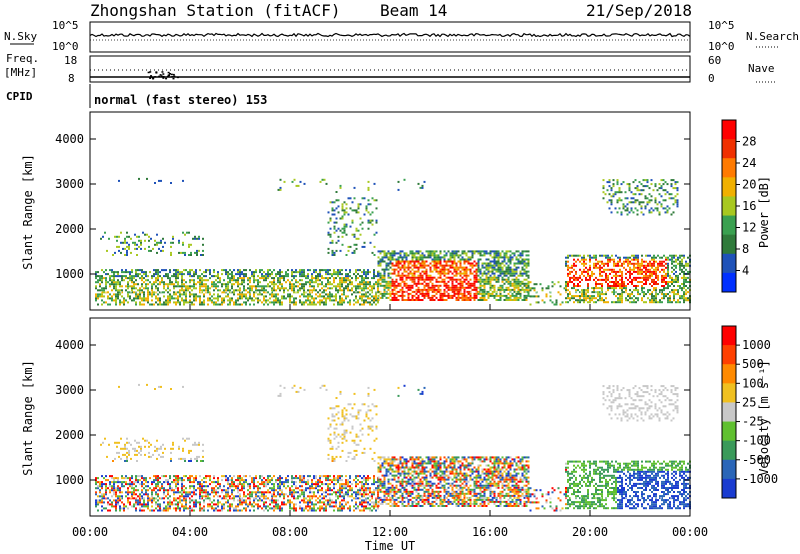  I want to click on nsearch-tick-bottom: 10^0, so click(721, 46).